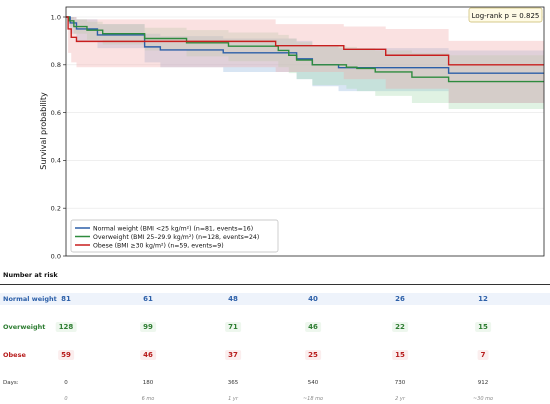 Image resolution: width=550 pixels, height=404 pixels. I want to click on days-tick: 180, so click(148, 383).